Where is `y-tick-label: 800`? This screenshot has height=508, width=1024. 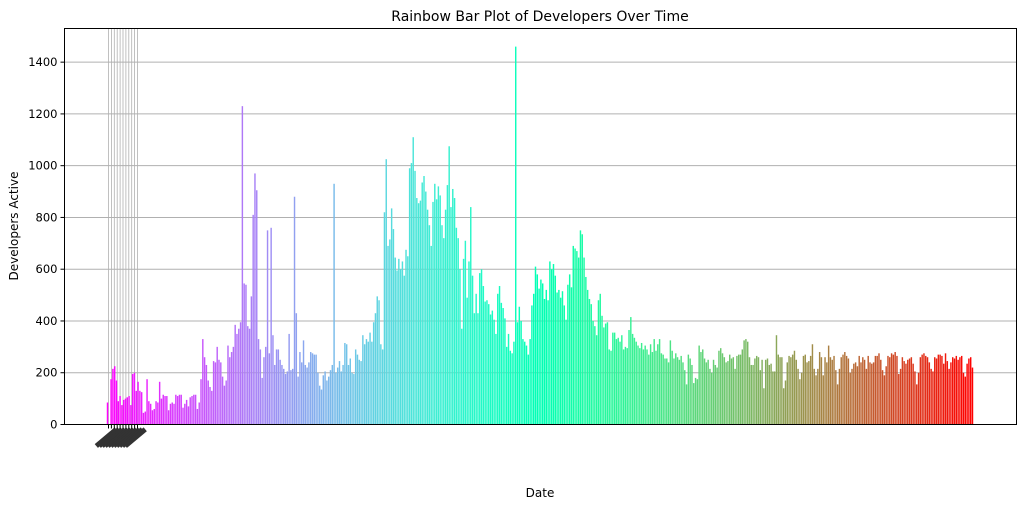
y-tick-label: 800 is located at coordinates (47, 217).